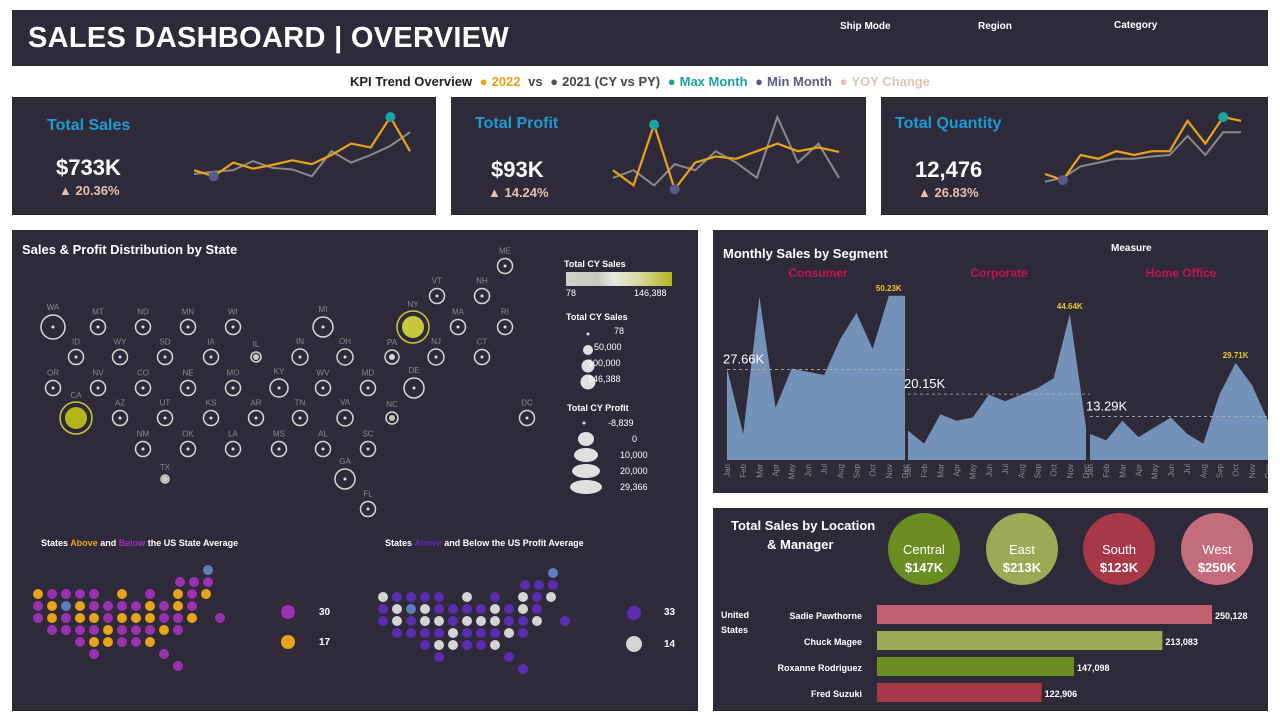 The width and height of the screenshot is (1280, 720). I want to click on measure-label: Measure, so click(1131, 248).